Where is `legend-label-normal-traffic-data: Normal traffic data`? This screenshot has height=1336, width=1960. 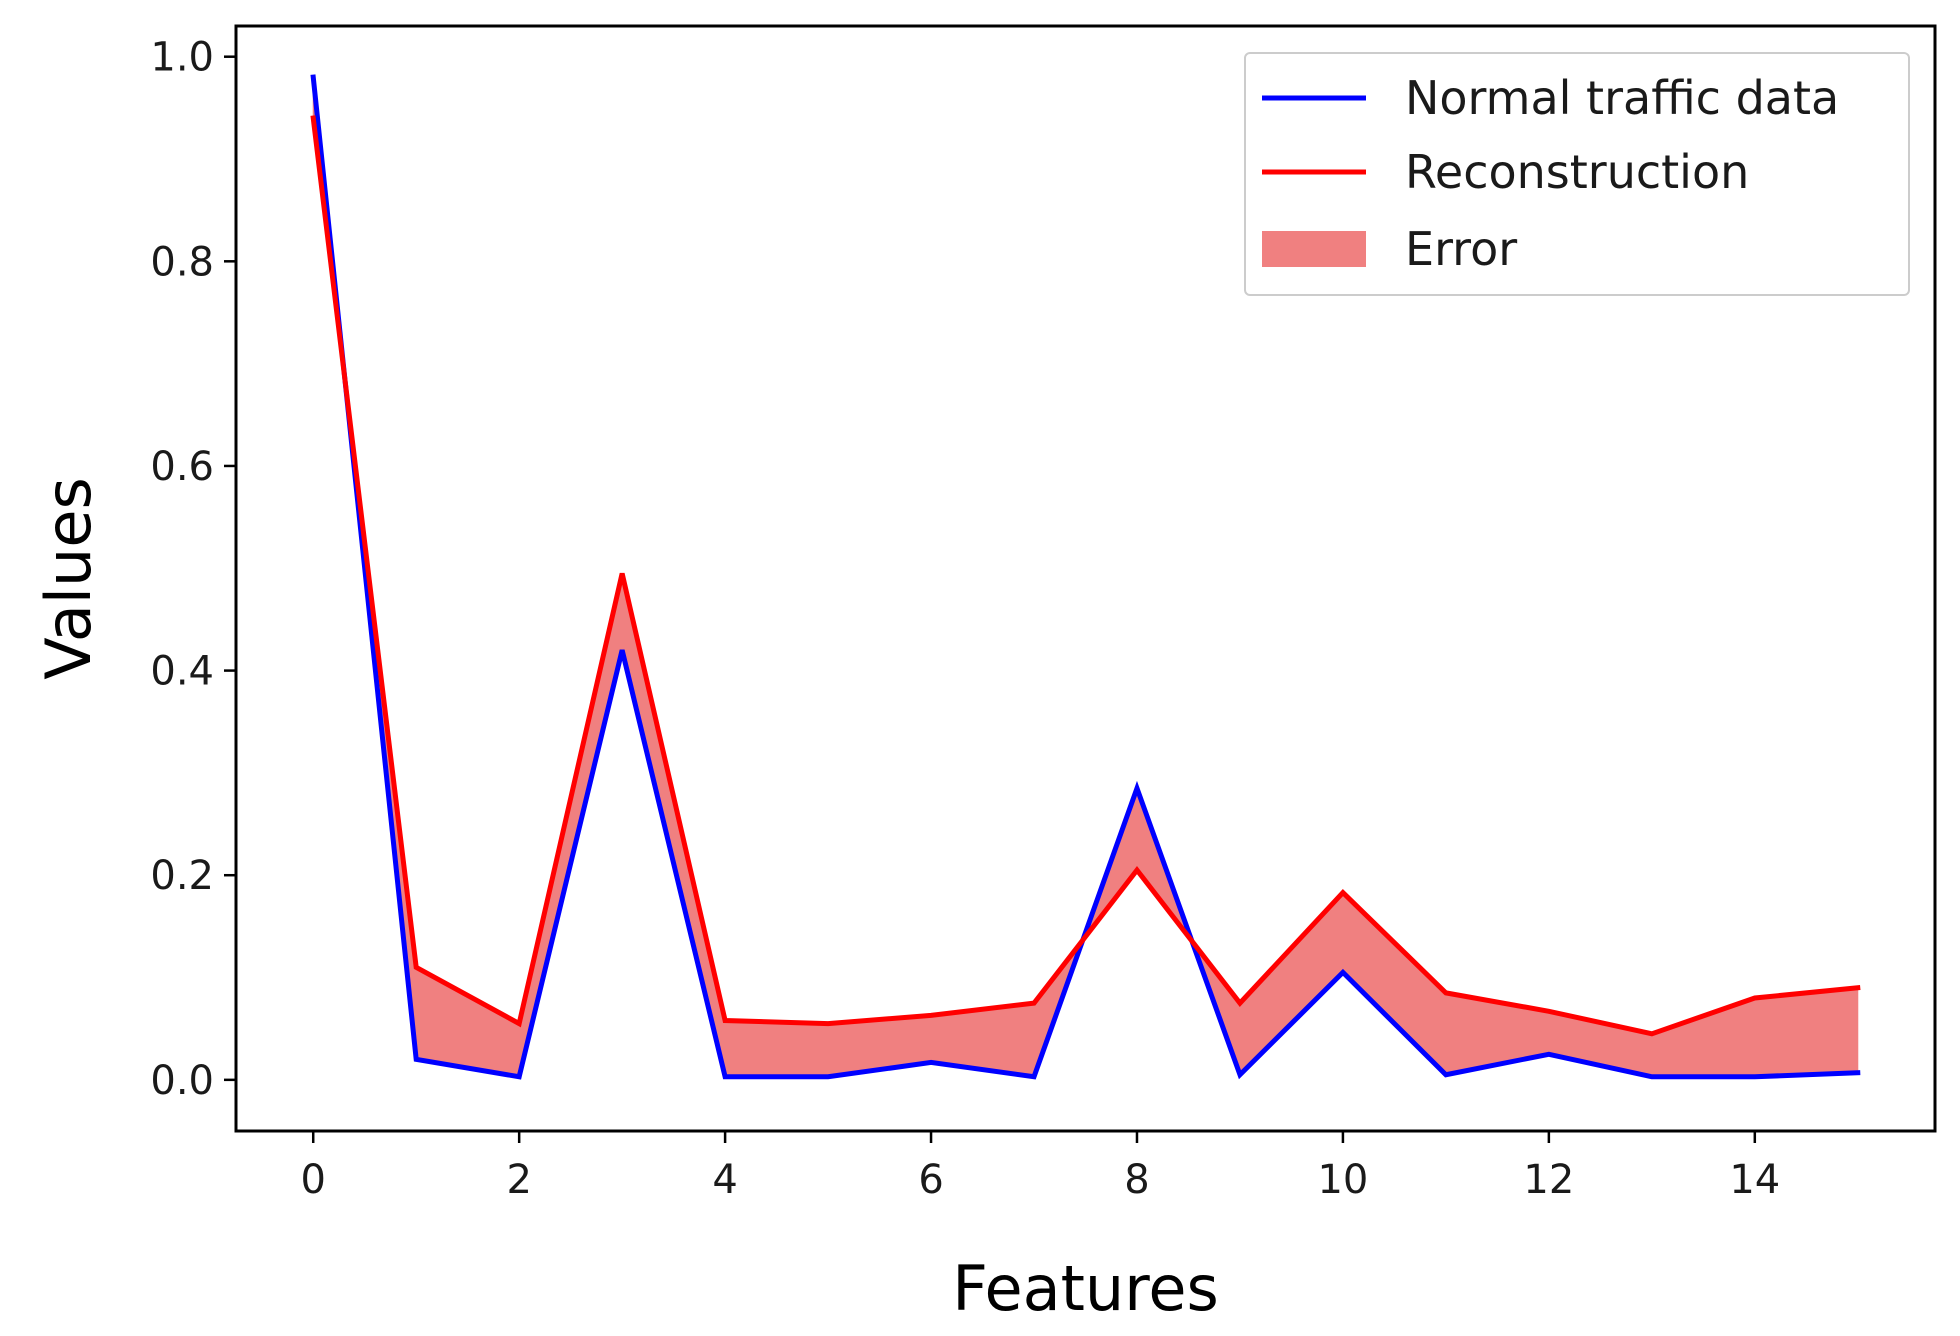 legend-label-normal-traffic-data: Normal traffic data is located at coordinates (1622, 98).